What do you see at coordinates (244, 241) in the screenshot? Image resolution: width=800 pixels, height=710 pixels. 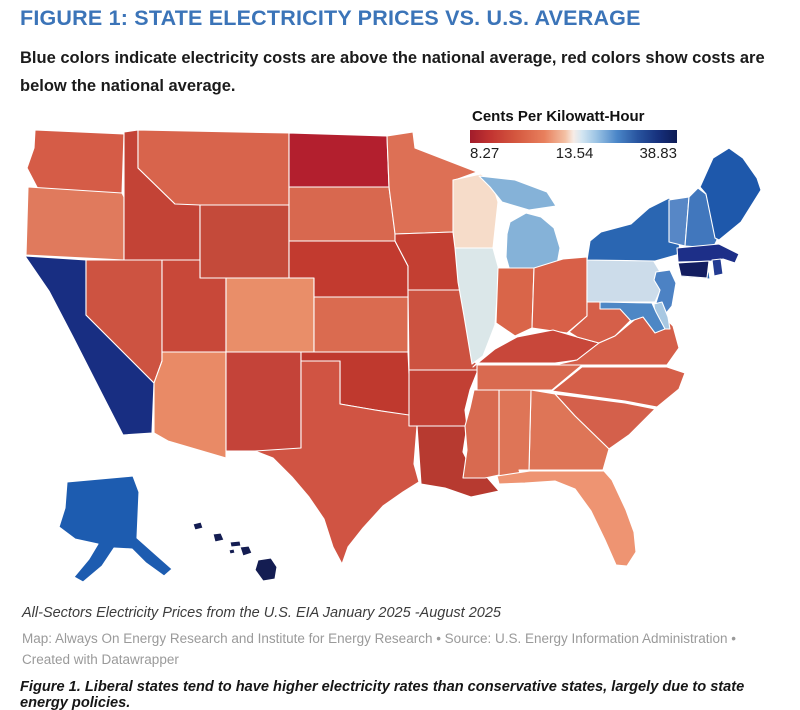 I see `state-wy: Wyoming` at bounding box center [244, 241].